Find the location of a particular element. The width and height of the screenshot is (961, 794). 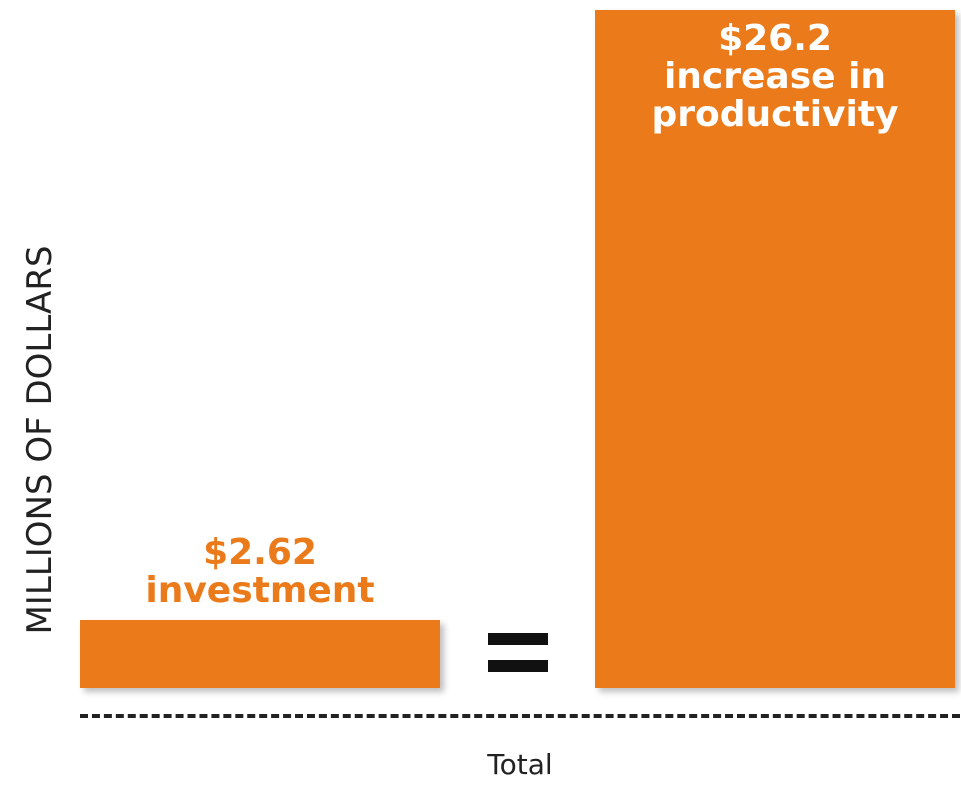

equals-sign-bottom is located at coordinates (518, 666).